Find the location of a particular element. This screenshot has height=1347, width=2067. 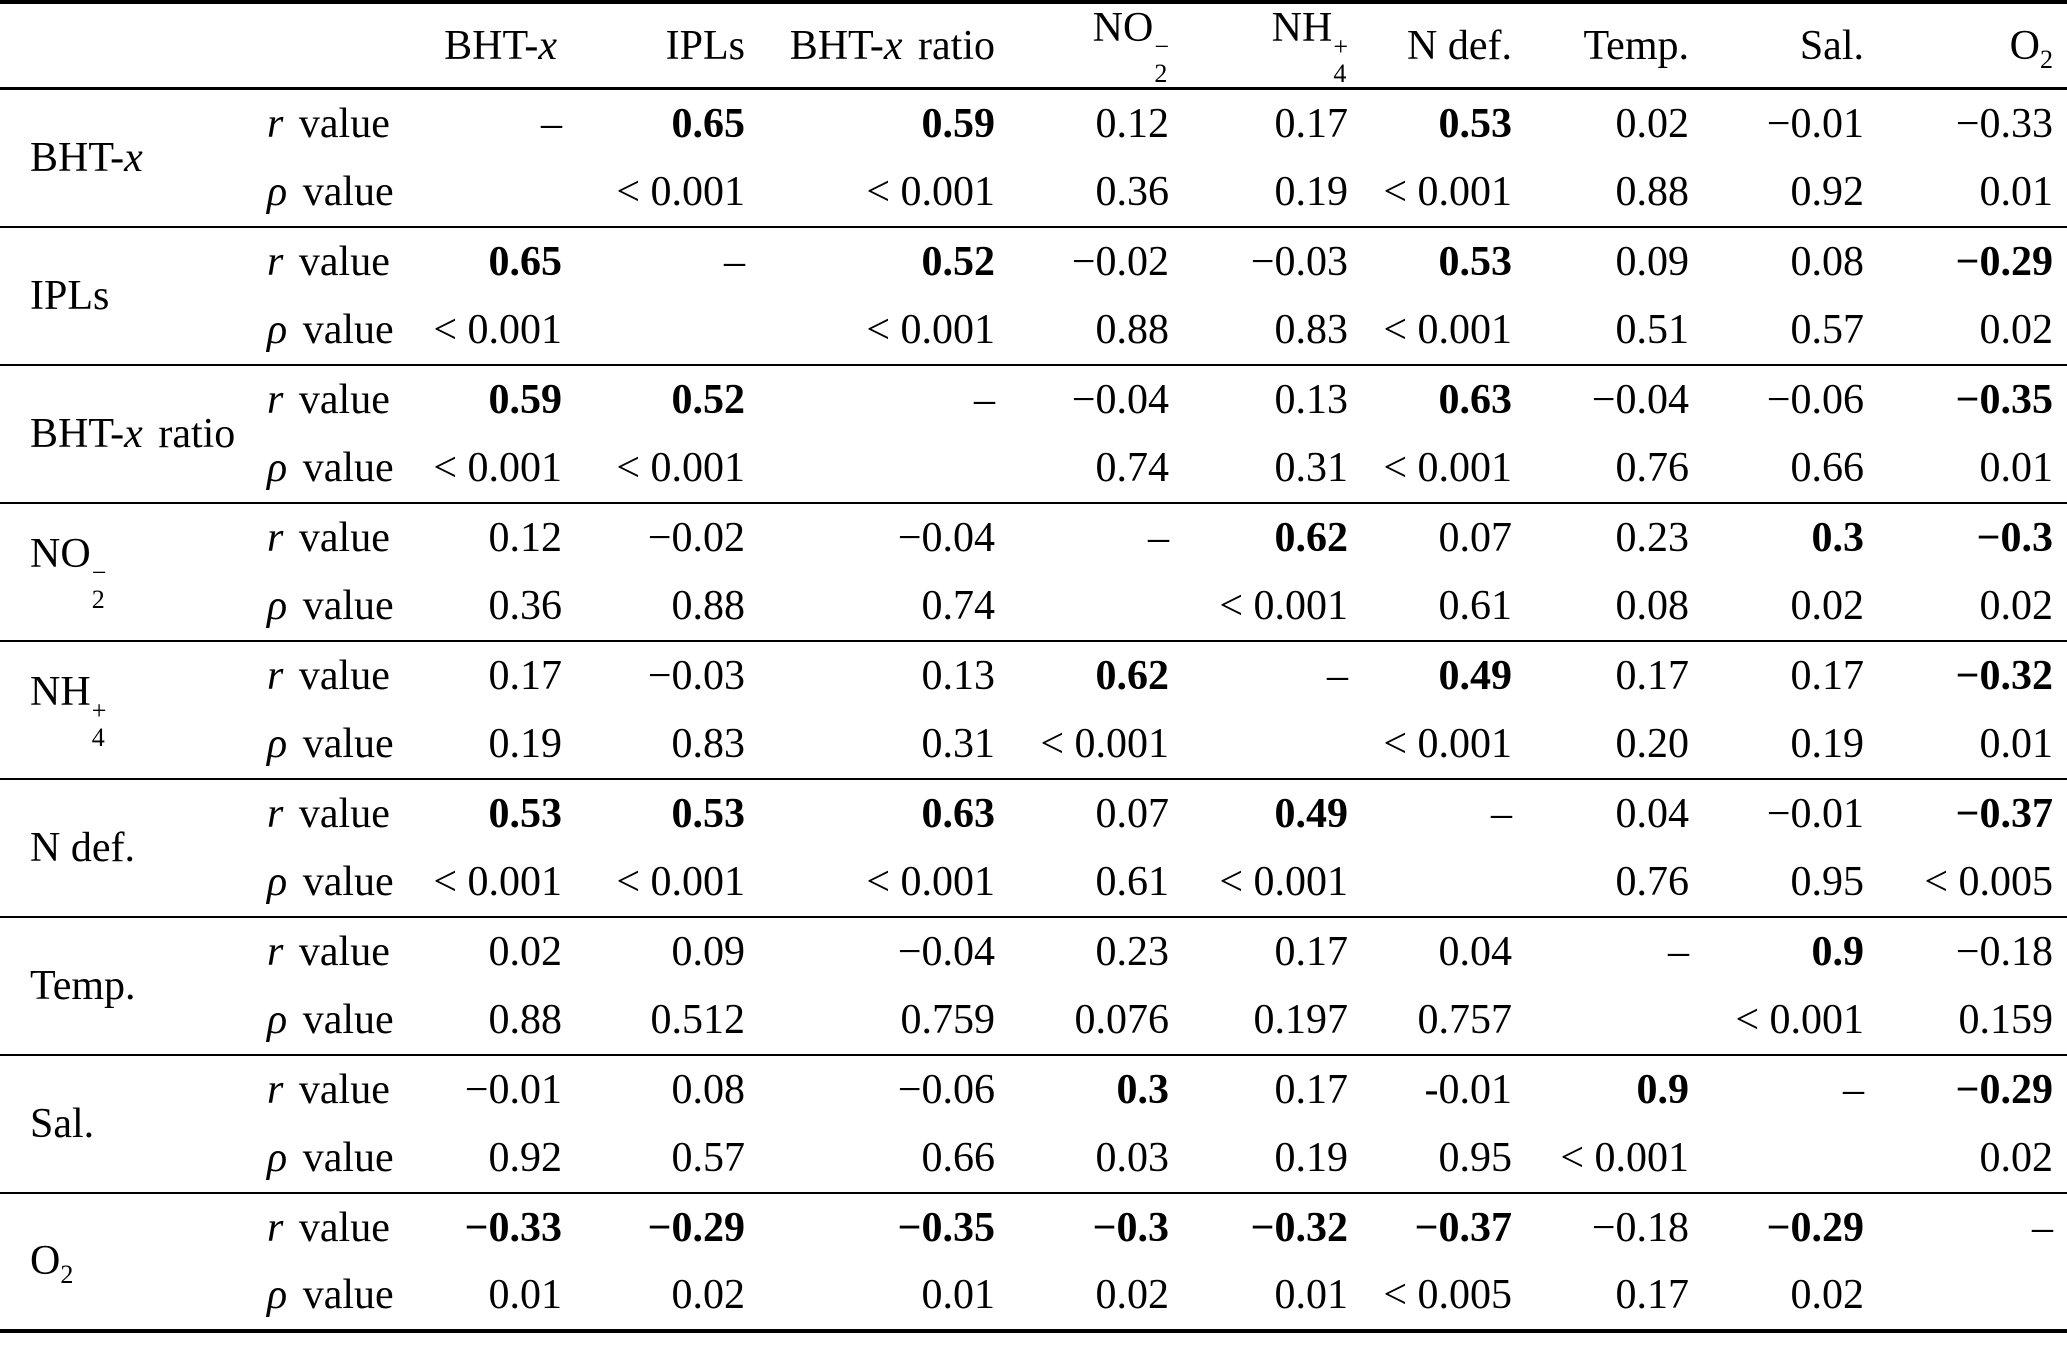

cell-rho-o2-sal: 0.02 is located at coordinates (1827, 1295).